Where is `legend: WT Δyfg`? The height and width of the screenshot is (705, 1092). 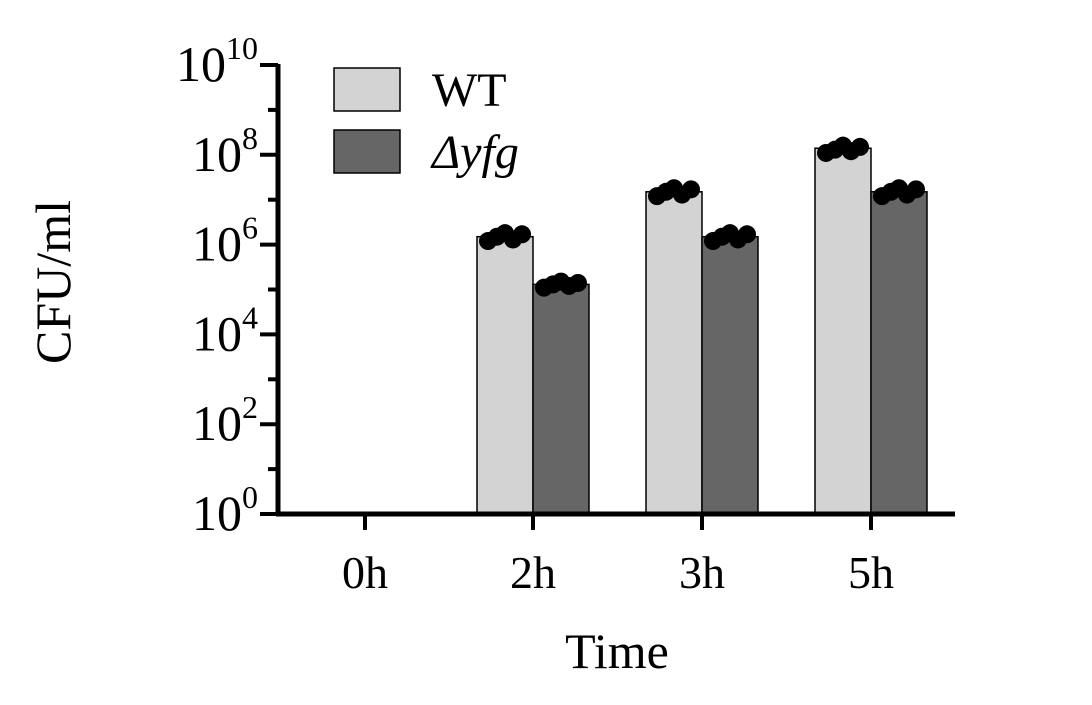 legend: WT Δyfg is located at coordinates (426, 121).